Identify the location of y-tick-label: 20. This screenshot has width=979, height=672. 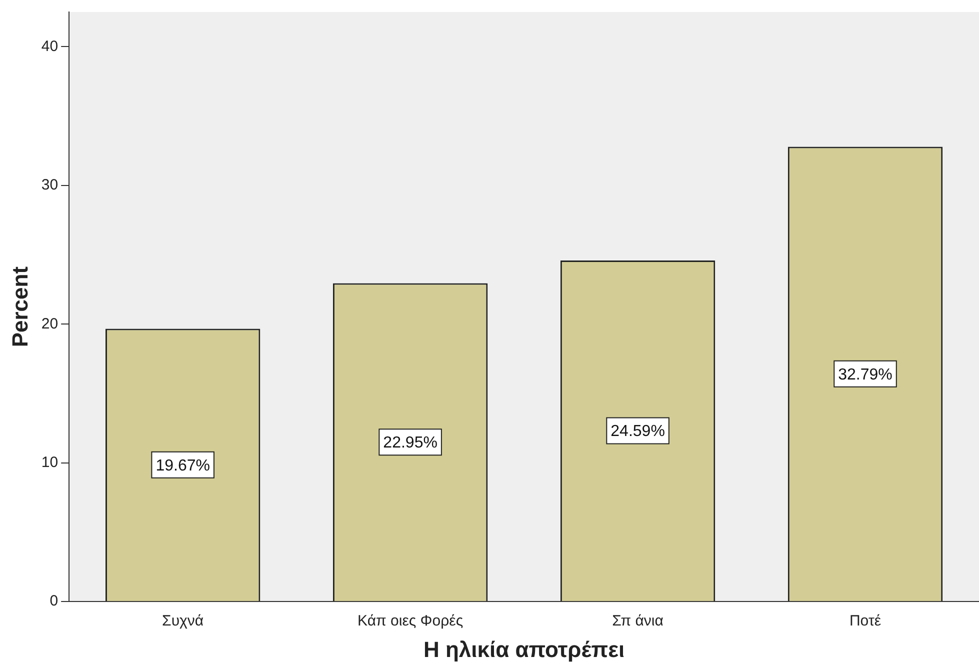
(49, 323).